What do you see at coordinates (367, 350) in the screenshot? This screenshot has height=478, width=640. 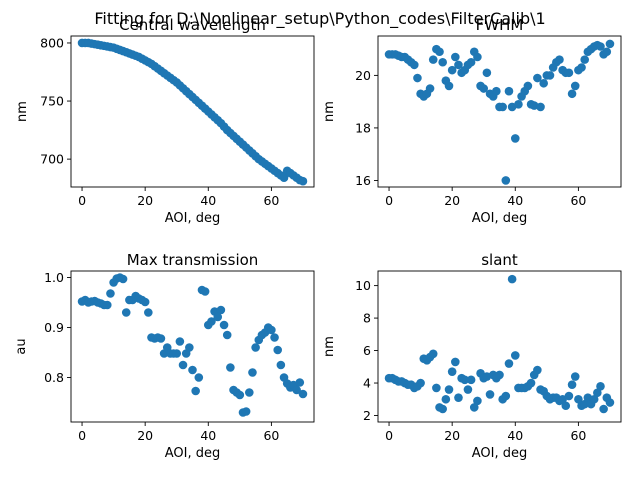 I see `y-tick-label: 6` at bounding box center [367, 350].